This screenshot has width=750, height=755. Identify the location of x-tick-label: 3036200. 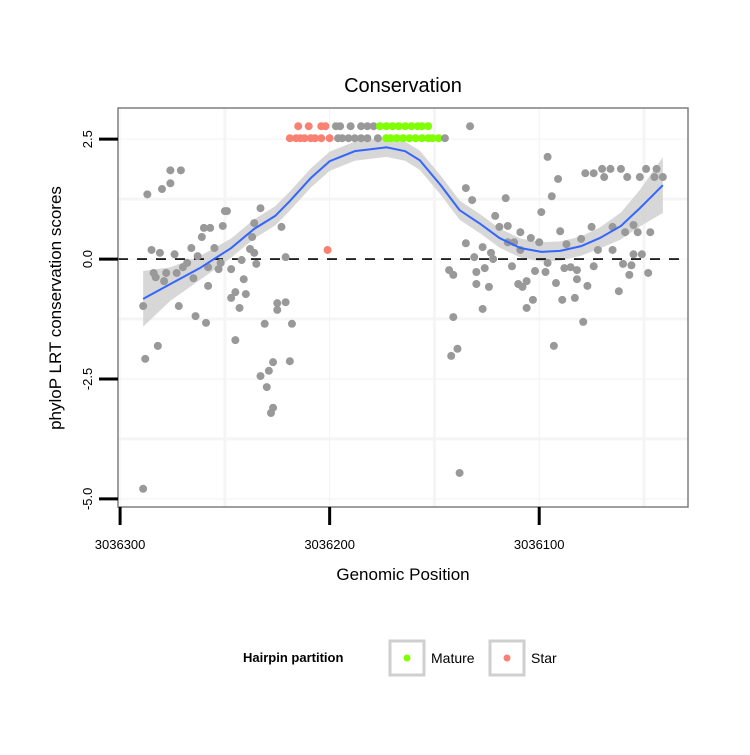
(329, 544).